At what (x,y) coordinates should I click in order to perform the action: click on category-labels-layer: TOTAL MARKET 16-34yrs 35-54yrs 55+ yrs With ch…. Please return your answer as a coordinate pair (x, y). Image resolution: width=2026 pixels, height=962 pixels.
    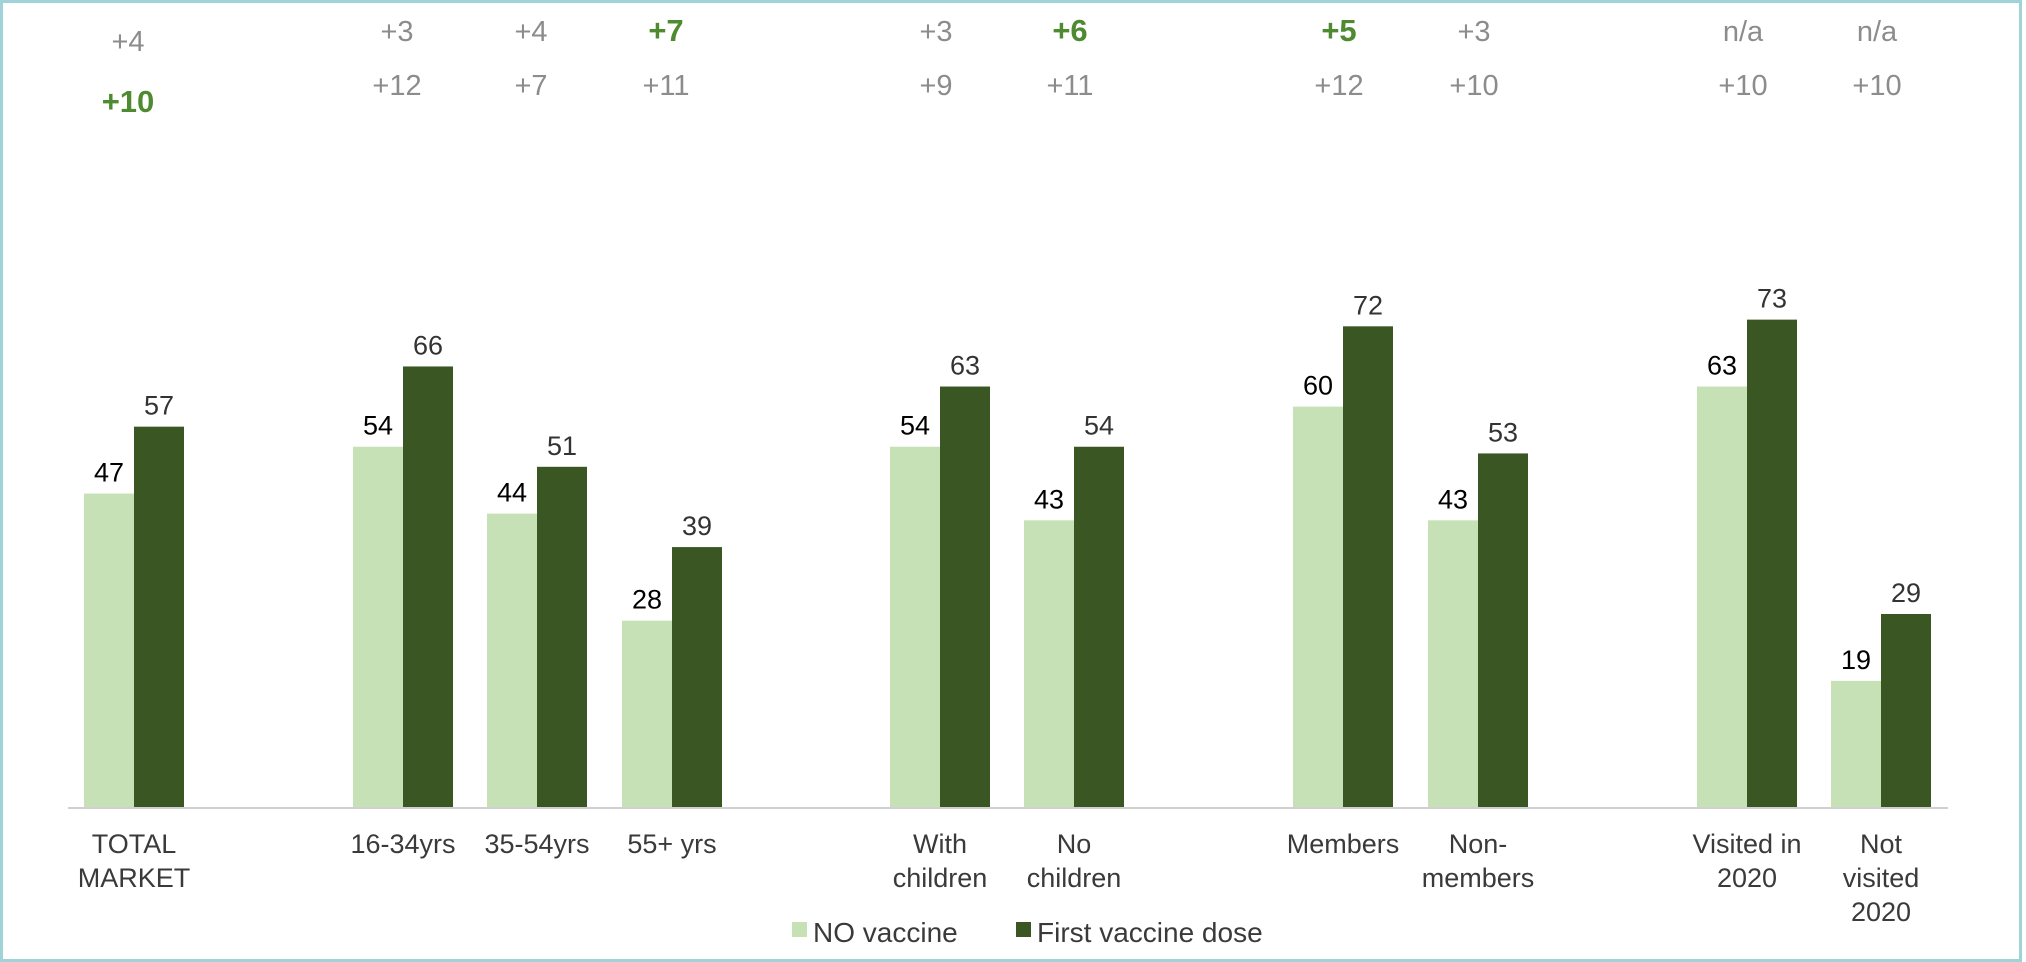
    Looking at the image, I should click on (999, 878).